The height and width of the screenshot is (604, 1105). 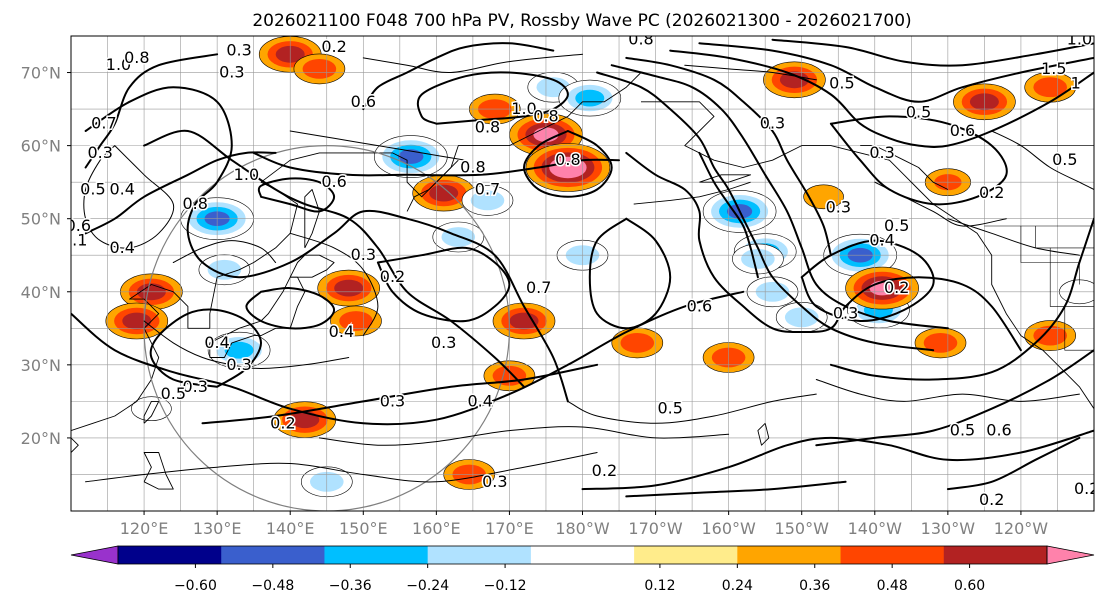 I want to click on x-tick-label: 120°W, so click(x=1021, y=528).